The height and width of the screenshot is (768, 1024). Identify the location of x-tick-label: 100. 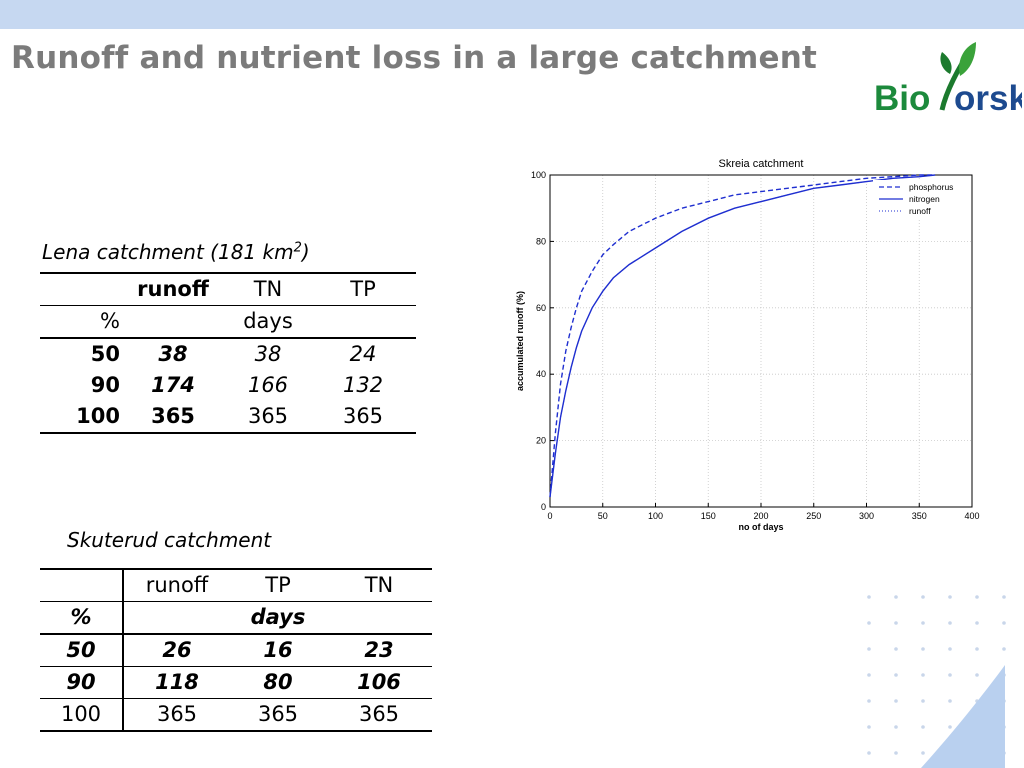
(655, 516).